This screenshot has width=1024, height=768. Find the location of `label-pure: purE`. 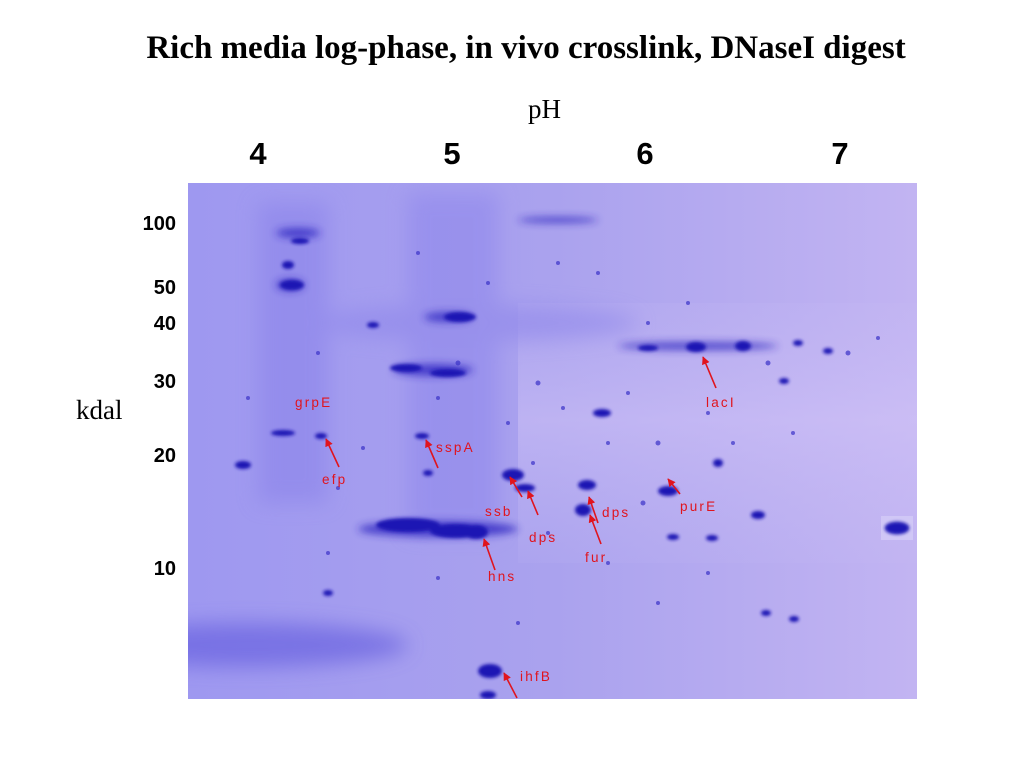

label-pure: purE is located at coordinates (698, 506).